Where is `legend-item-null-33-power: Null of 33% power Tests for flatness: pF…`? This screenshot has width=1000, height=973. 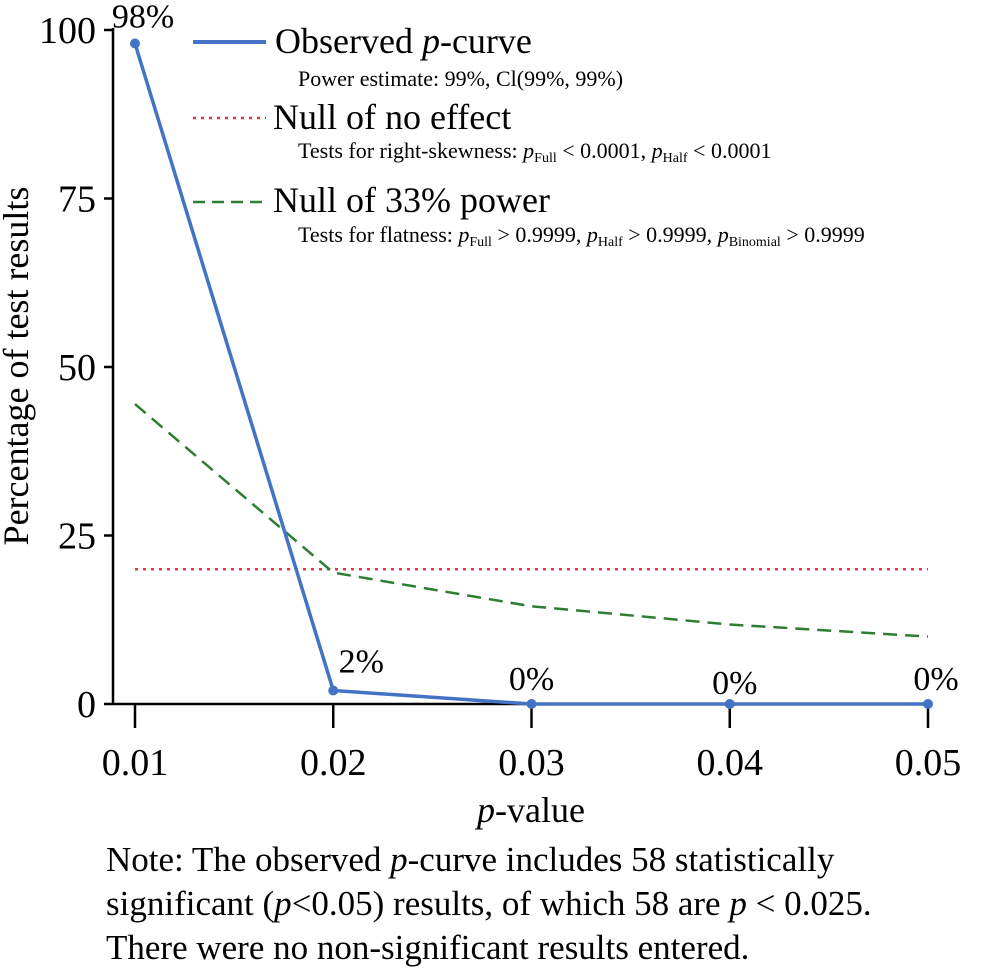
legend-item-null-33-power: Null of 33% power Tests for flatness: pF… is located at coordinates (529, 215).